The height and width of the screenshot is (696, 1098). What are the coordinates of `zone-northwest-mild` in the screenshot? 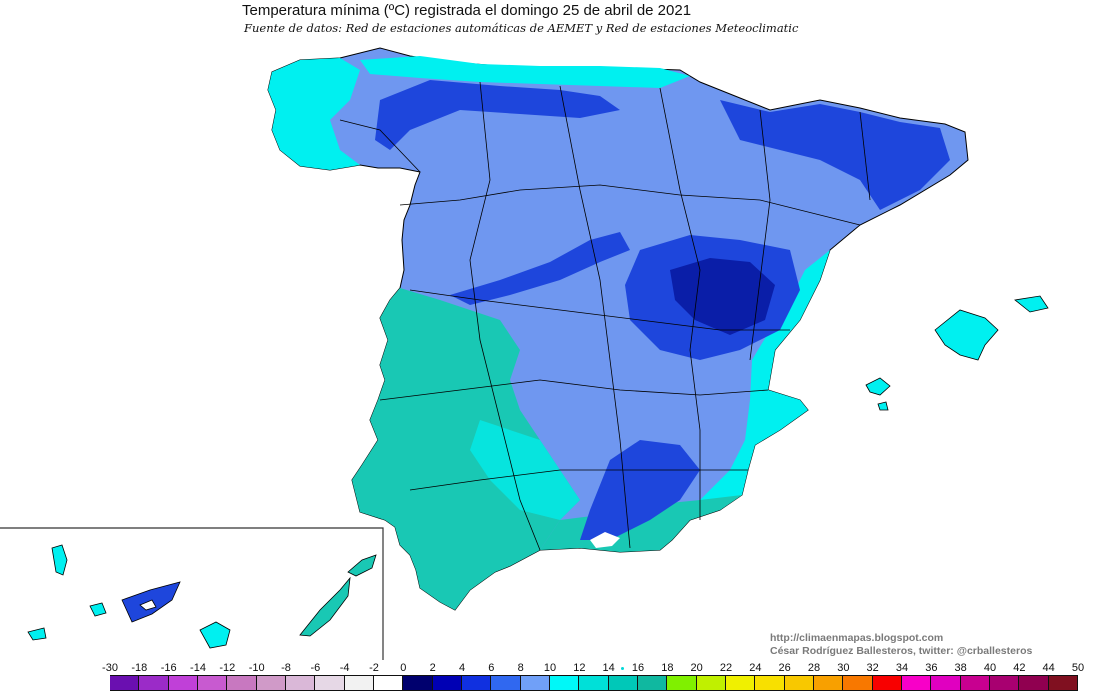 It's located at (314, 114).